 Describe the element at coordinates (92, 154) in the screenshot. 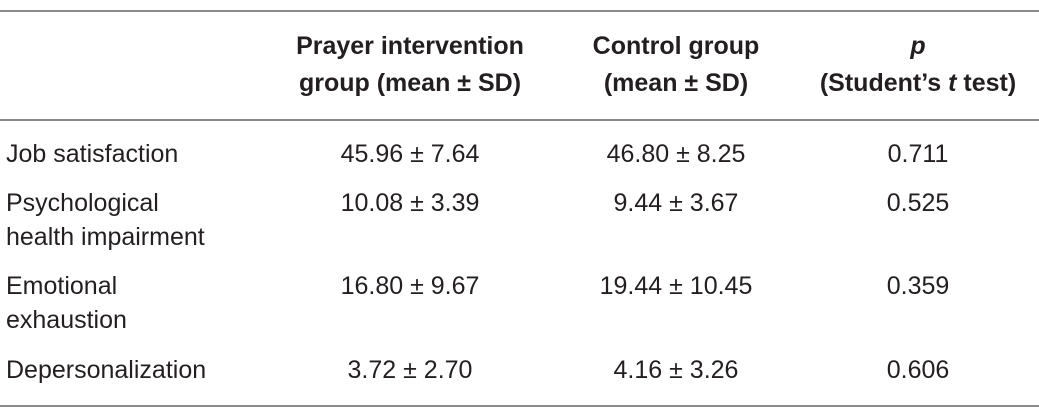

I see `row-label: Job satisfaction` at that location.